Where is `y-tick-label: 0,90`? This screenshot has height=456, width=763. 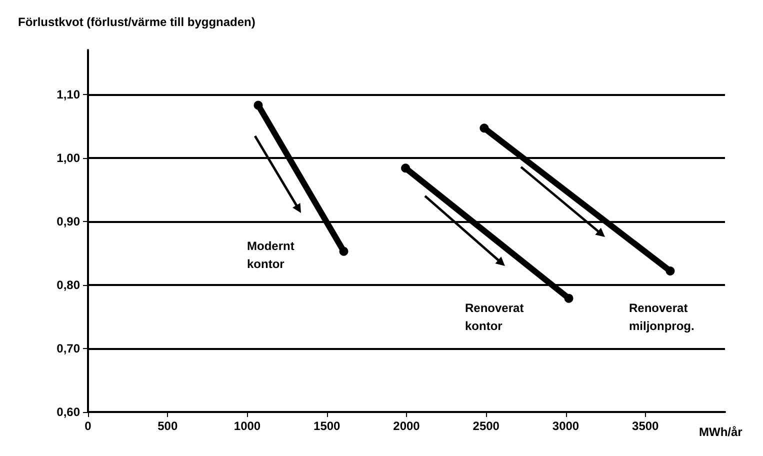
y-tick-label: 0,90 is located at coordinates (68, 221).